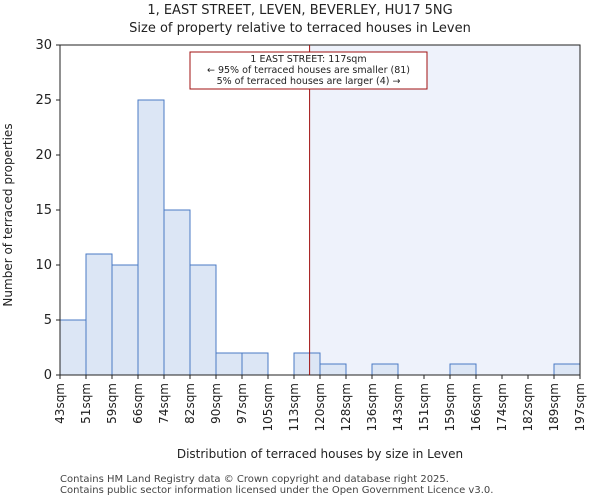 Image resolution: width=600 pixels, height=500 pixels. What do you see at coordinates (309, 81) in the screenshot?
I see `annotation-text: 5% of terraced houses are larger (4) →` at bounding box center [309, 81].